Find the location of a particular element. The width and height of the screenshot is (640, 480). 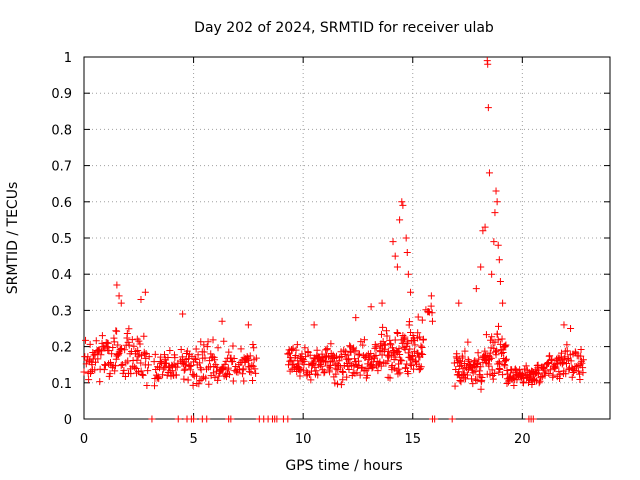

x-tick-label: 5 is located at coordinates (193, 439).